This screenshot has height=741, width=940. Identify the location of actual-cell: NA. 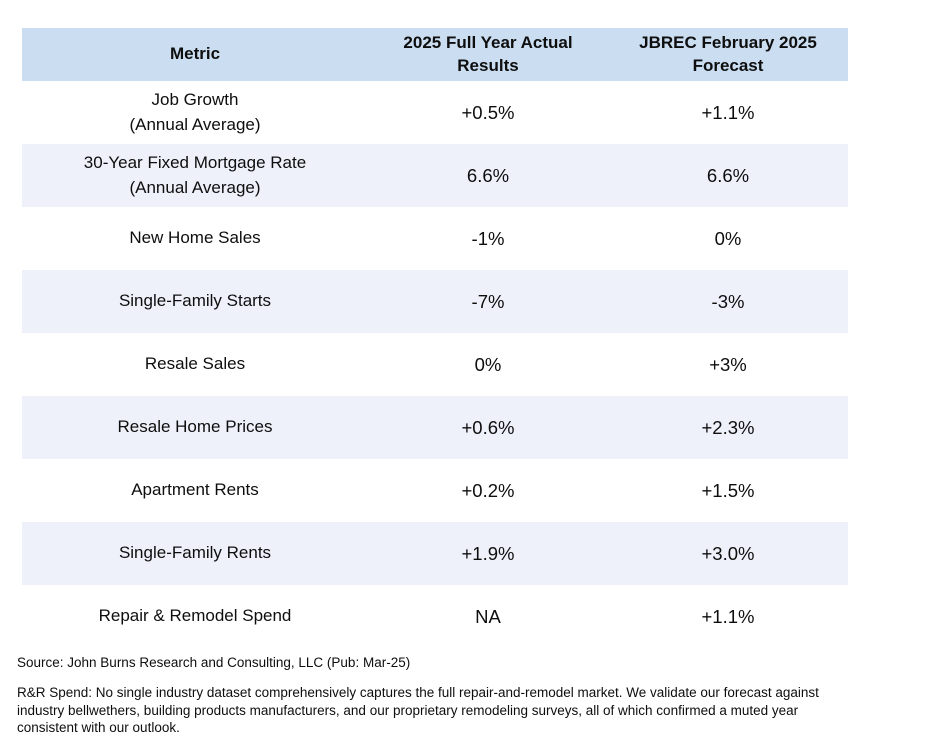
(488, 616).